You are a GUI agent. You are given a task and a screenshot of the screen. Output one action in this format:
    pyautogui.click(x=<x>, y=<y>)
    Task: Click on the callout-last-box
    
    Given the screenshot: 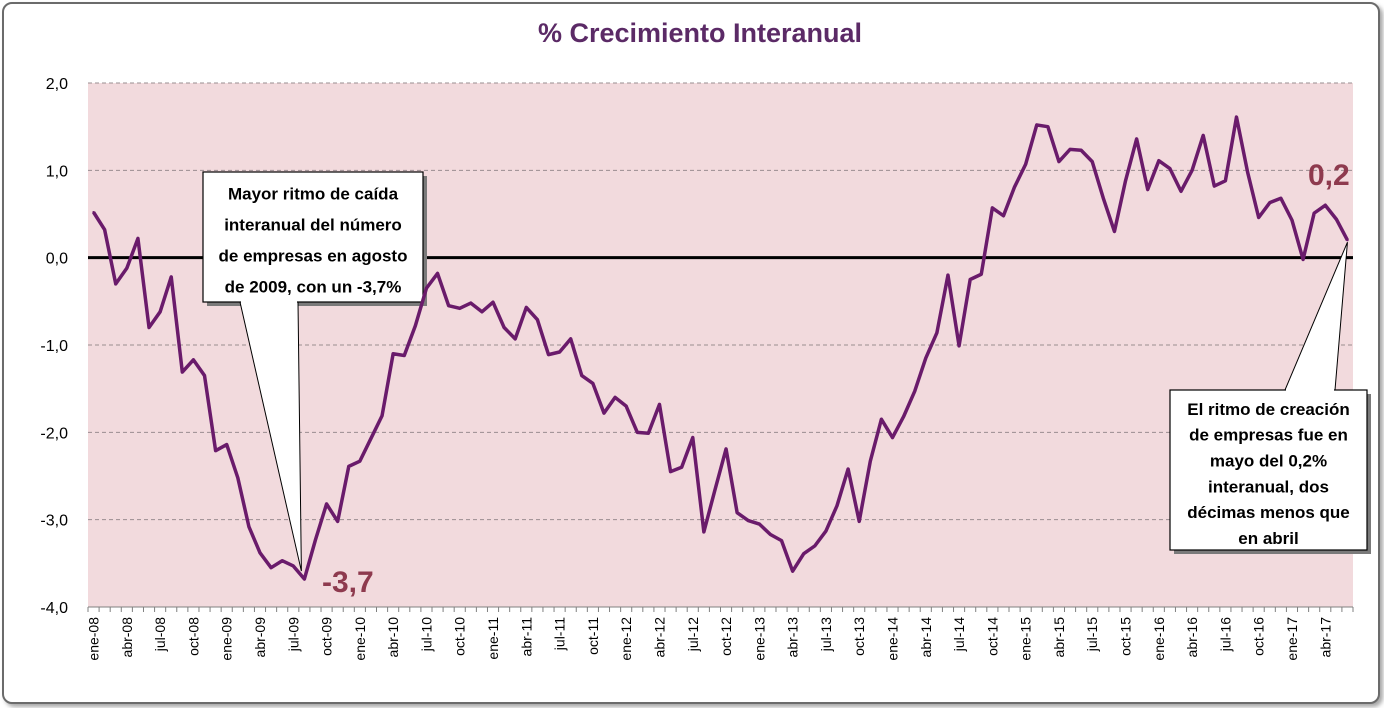 What is the action you would take?
    pyautogui.click(x=1268, y=470)
    